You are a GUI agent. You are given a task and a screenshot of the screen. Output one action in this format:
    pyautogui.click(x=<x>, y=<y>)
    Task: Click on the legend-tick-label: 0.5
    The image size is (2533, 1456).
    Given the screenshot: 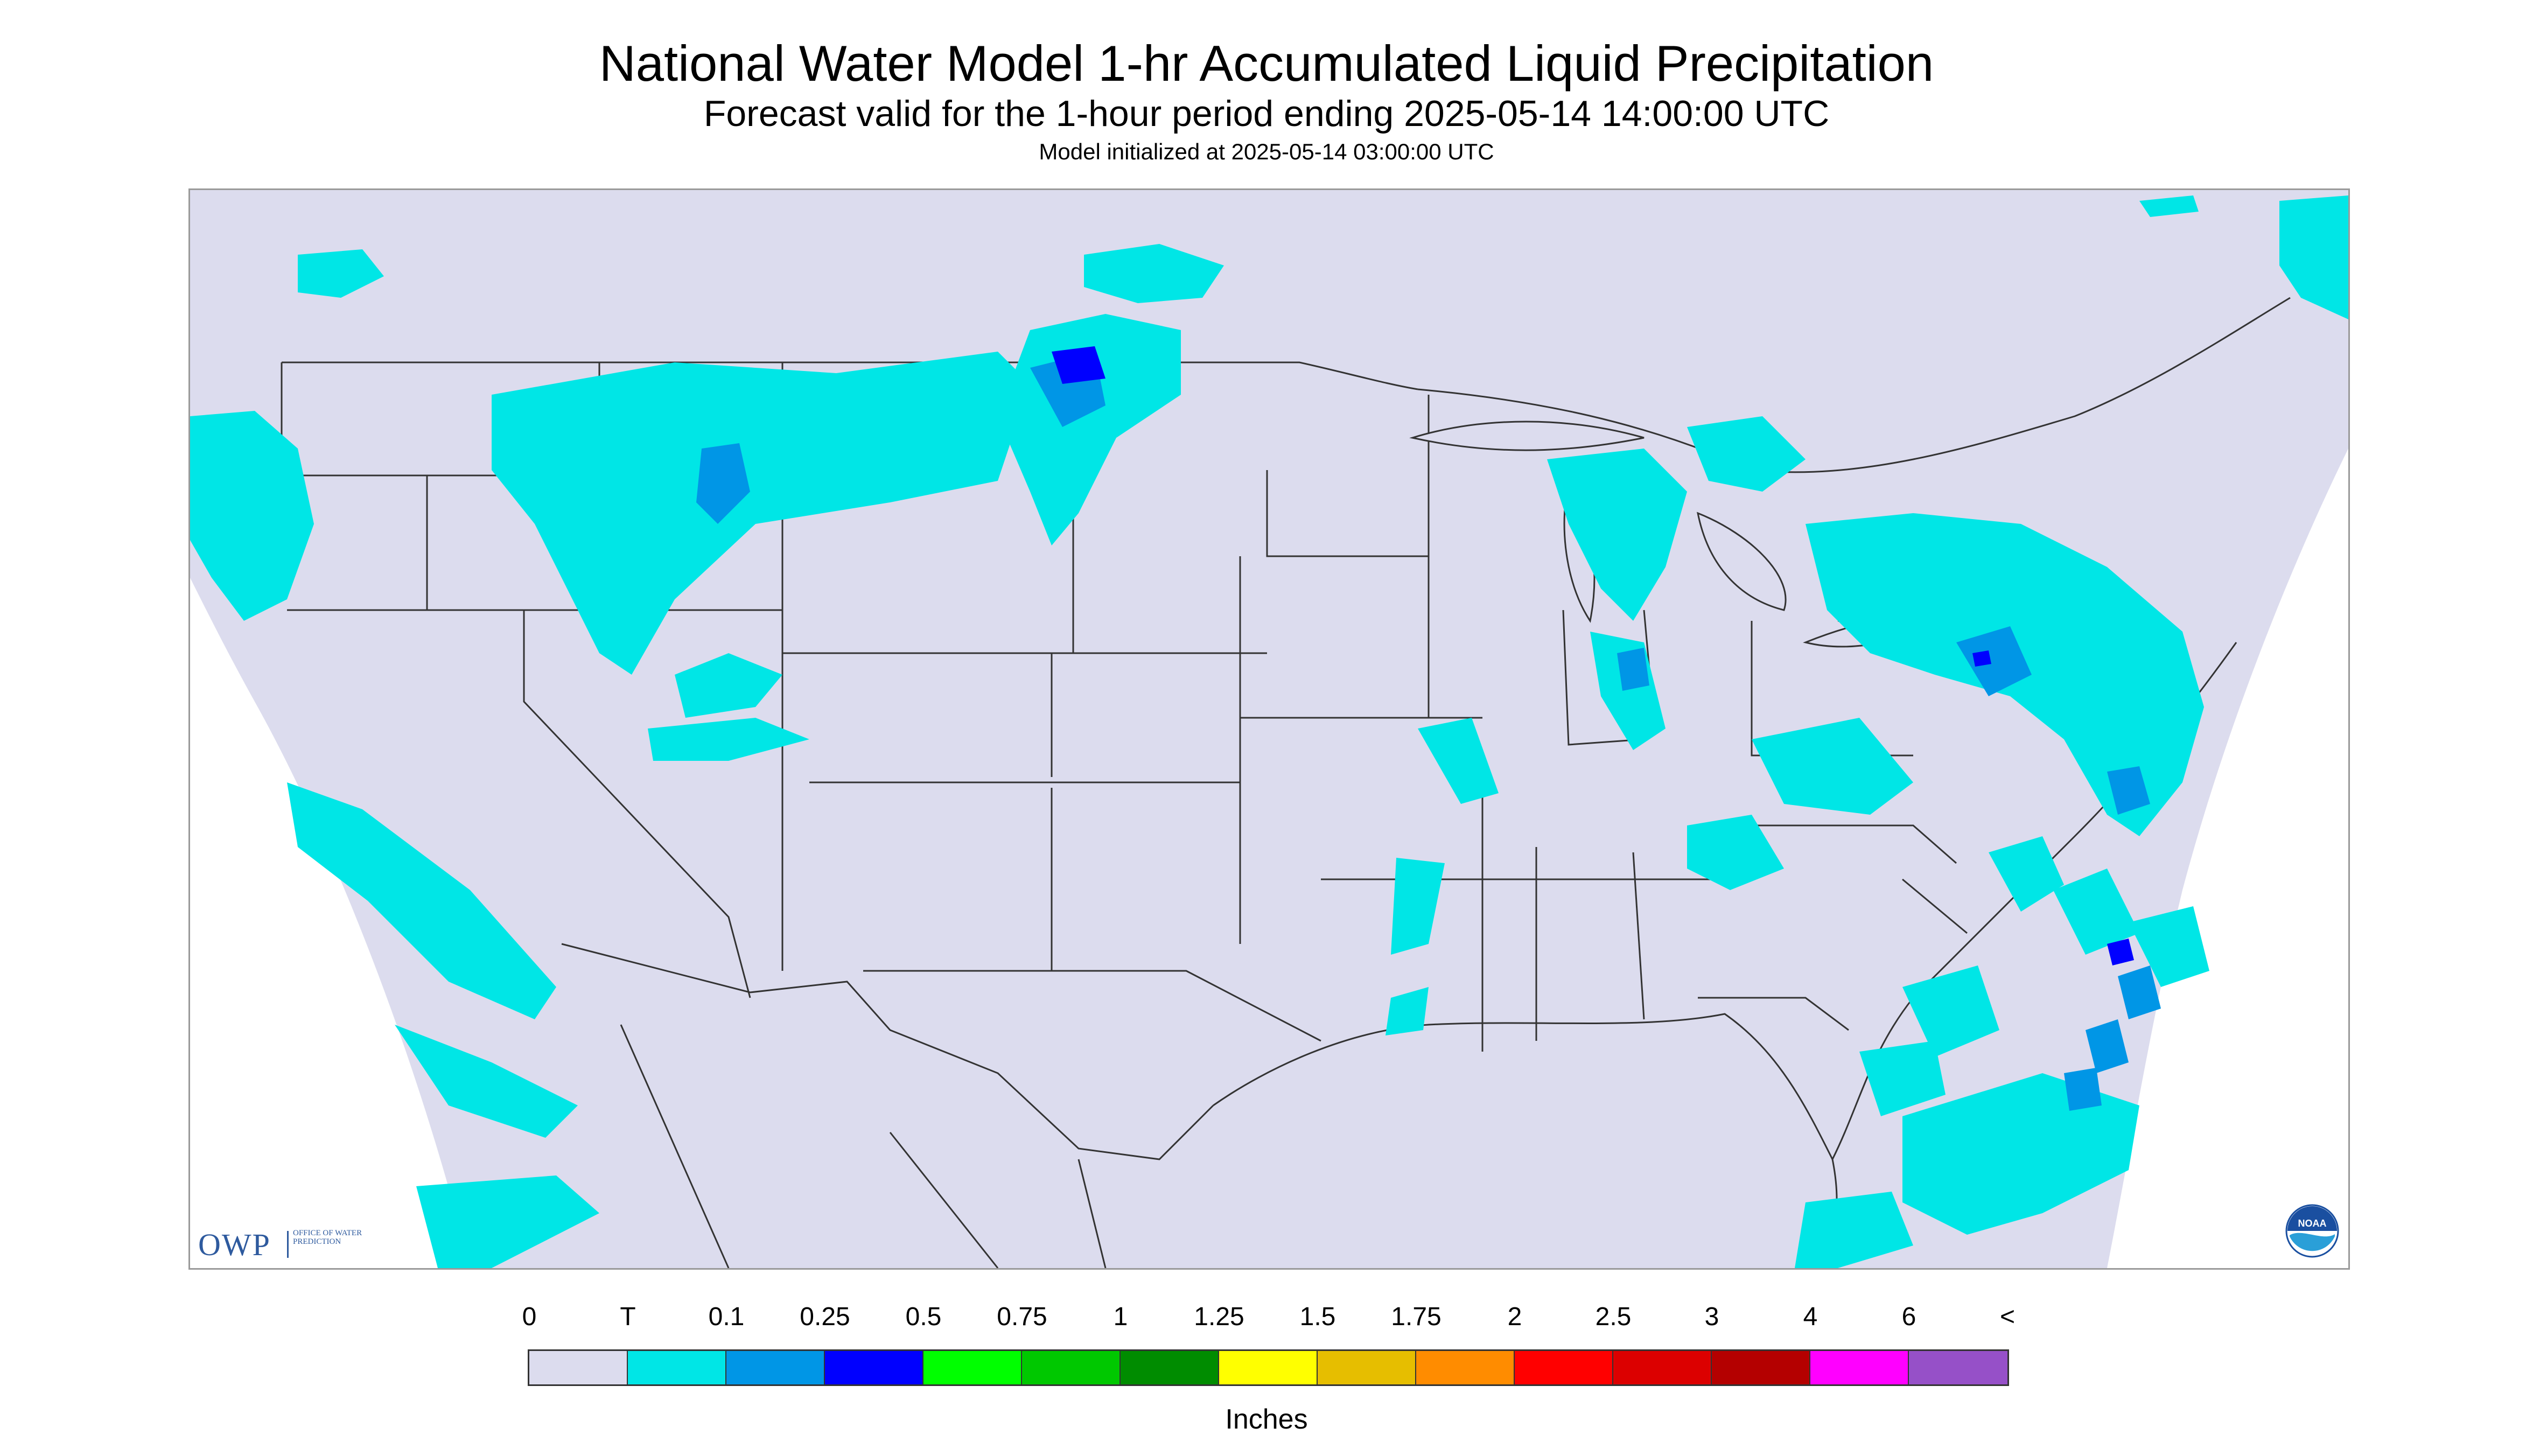 What is the action you would take?
    pyautogui.click(x=923, y=1317)
    